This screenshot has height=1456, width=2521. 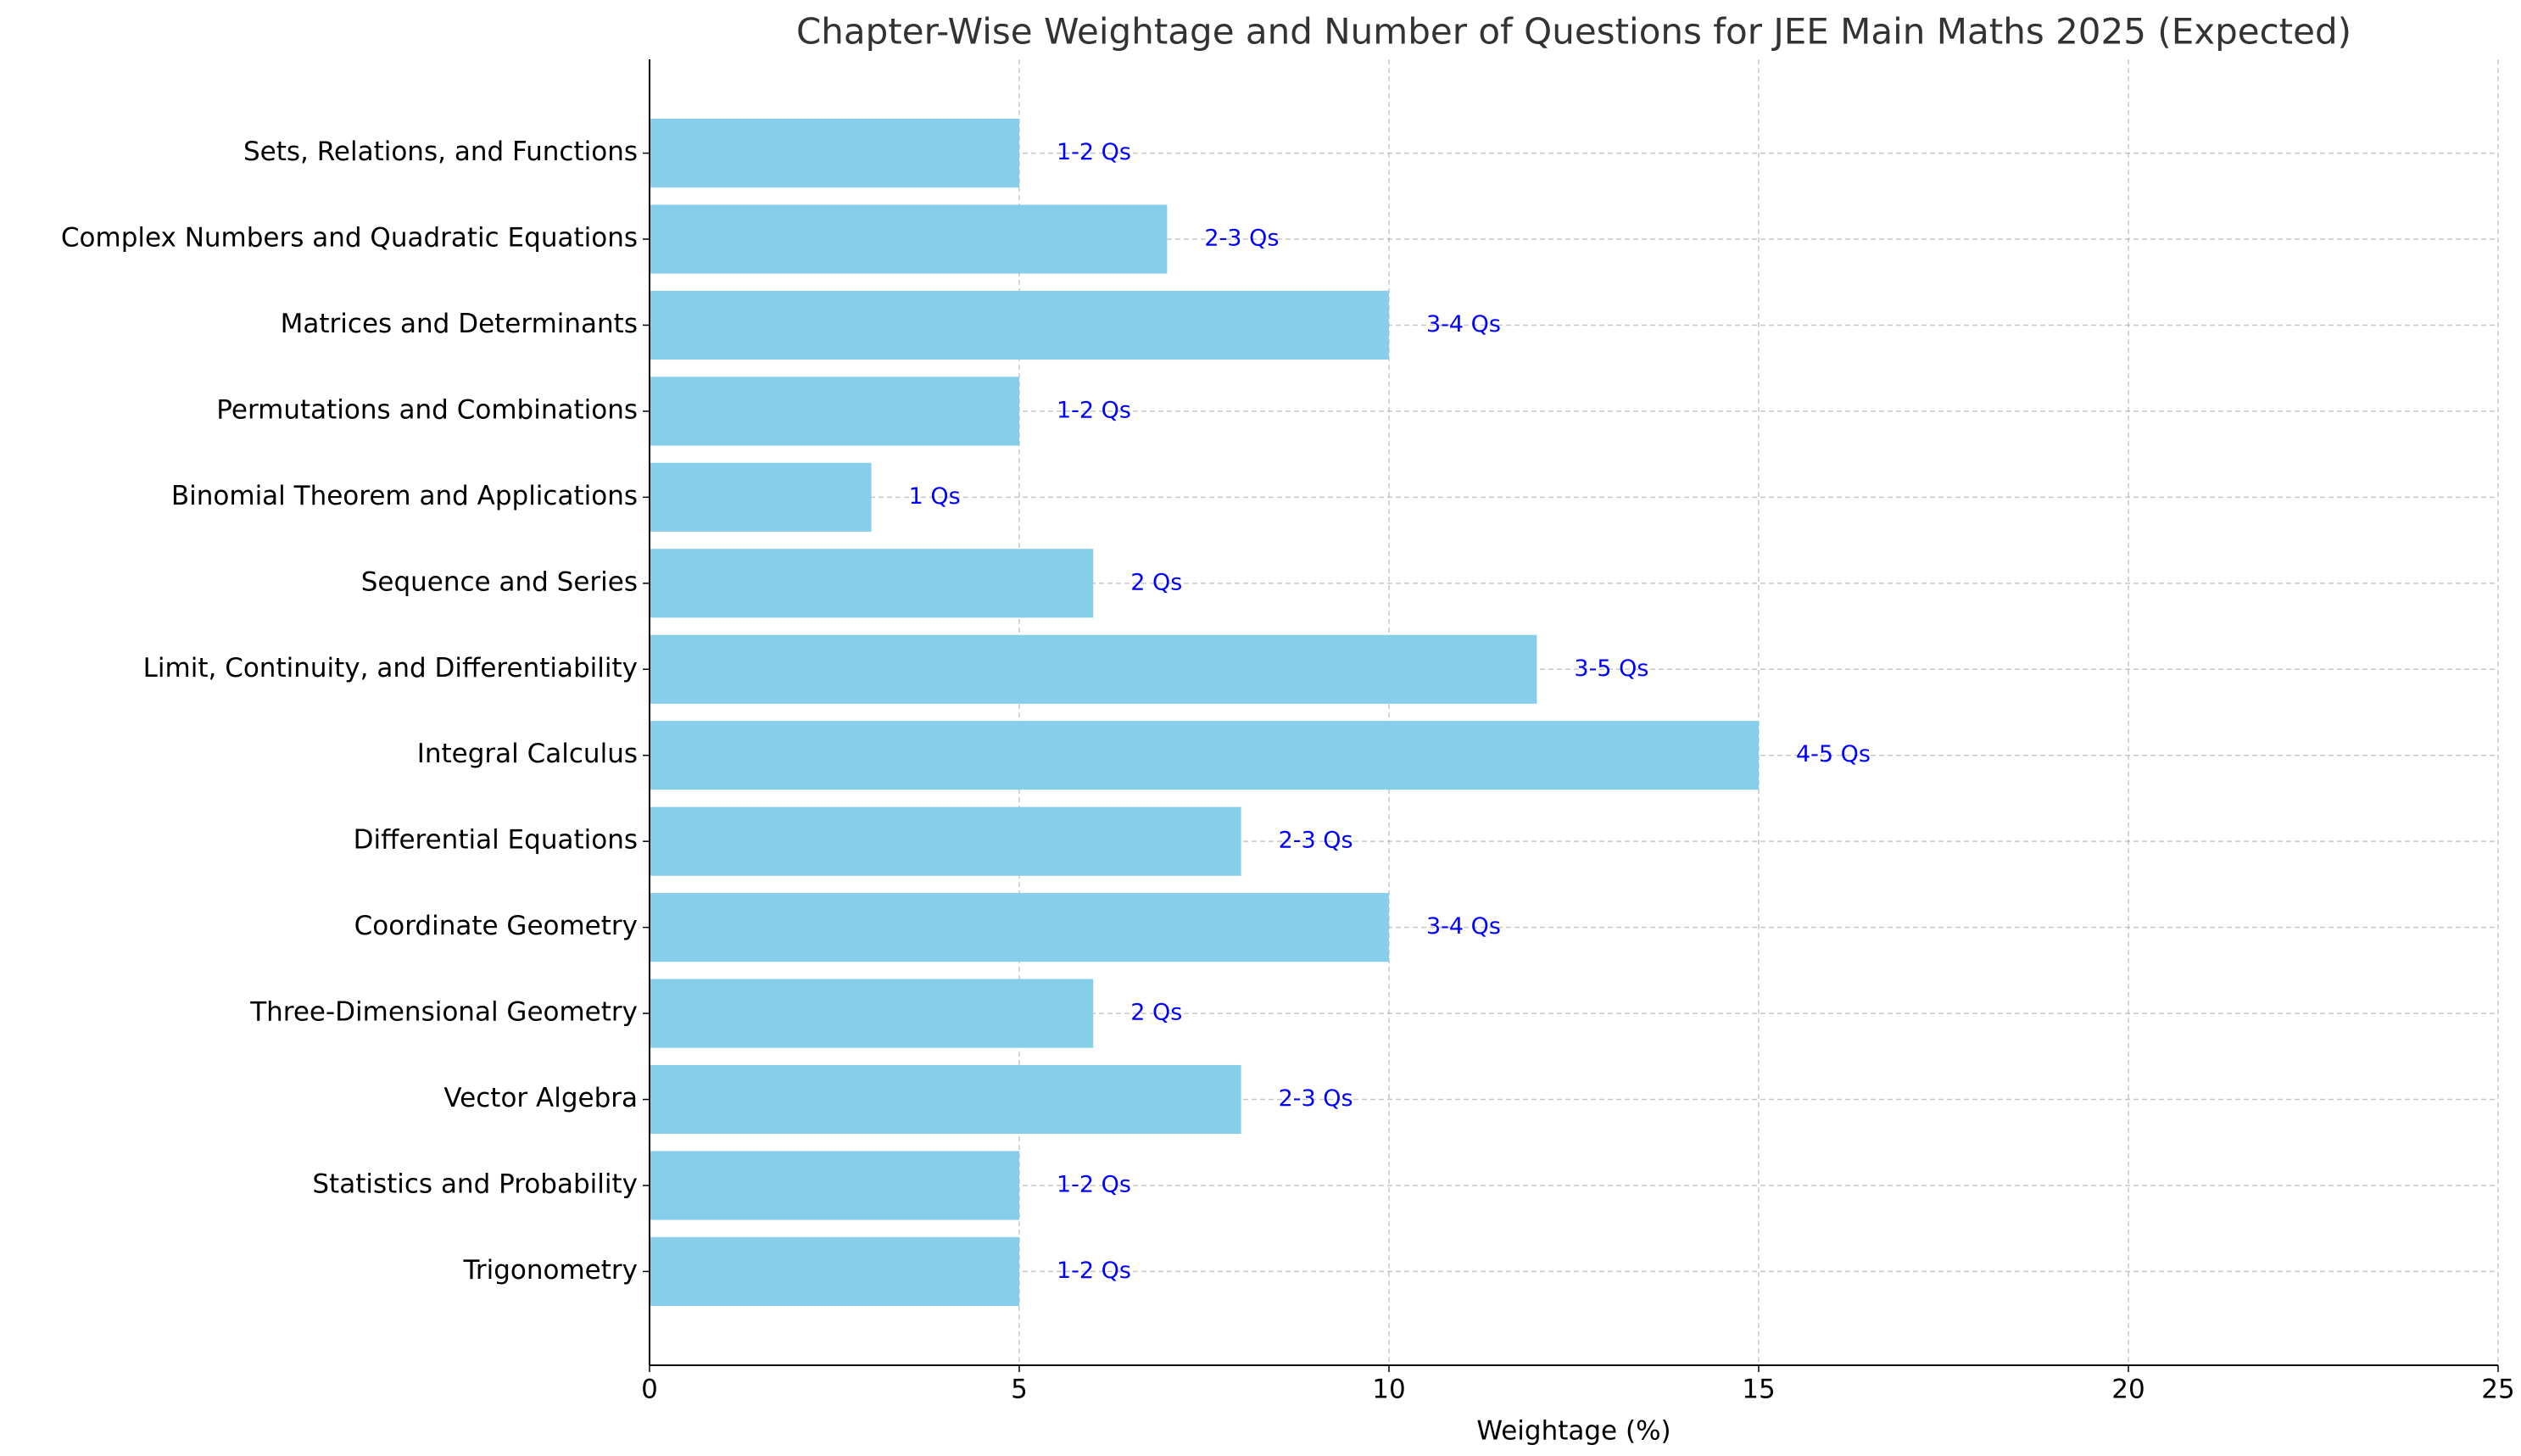 I want to click on x-tick-label: 0, so click(x=649, y=1390).